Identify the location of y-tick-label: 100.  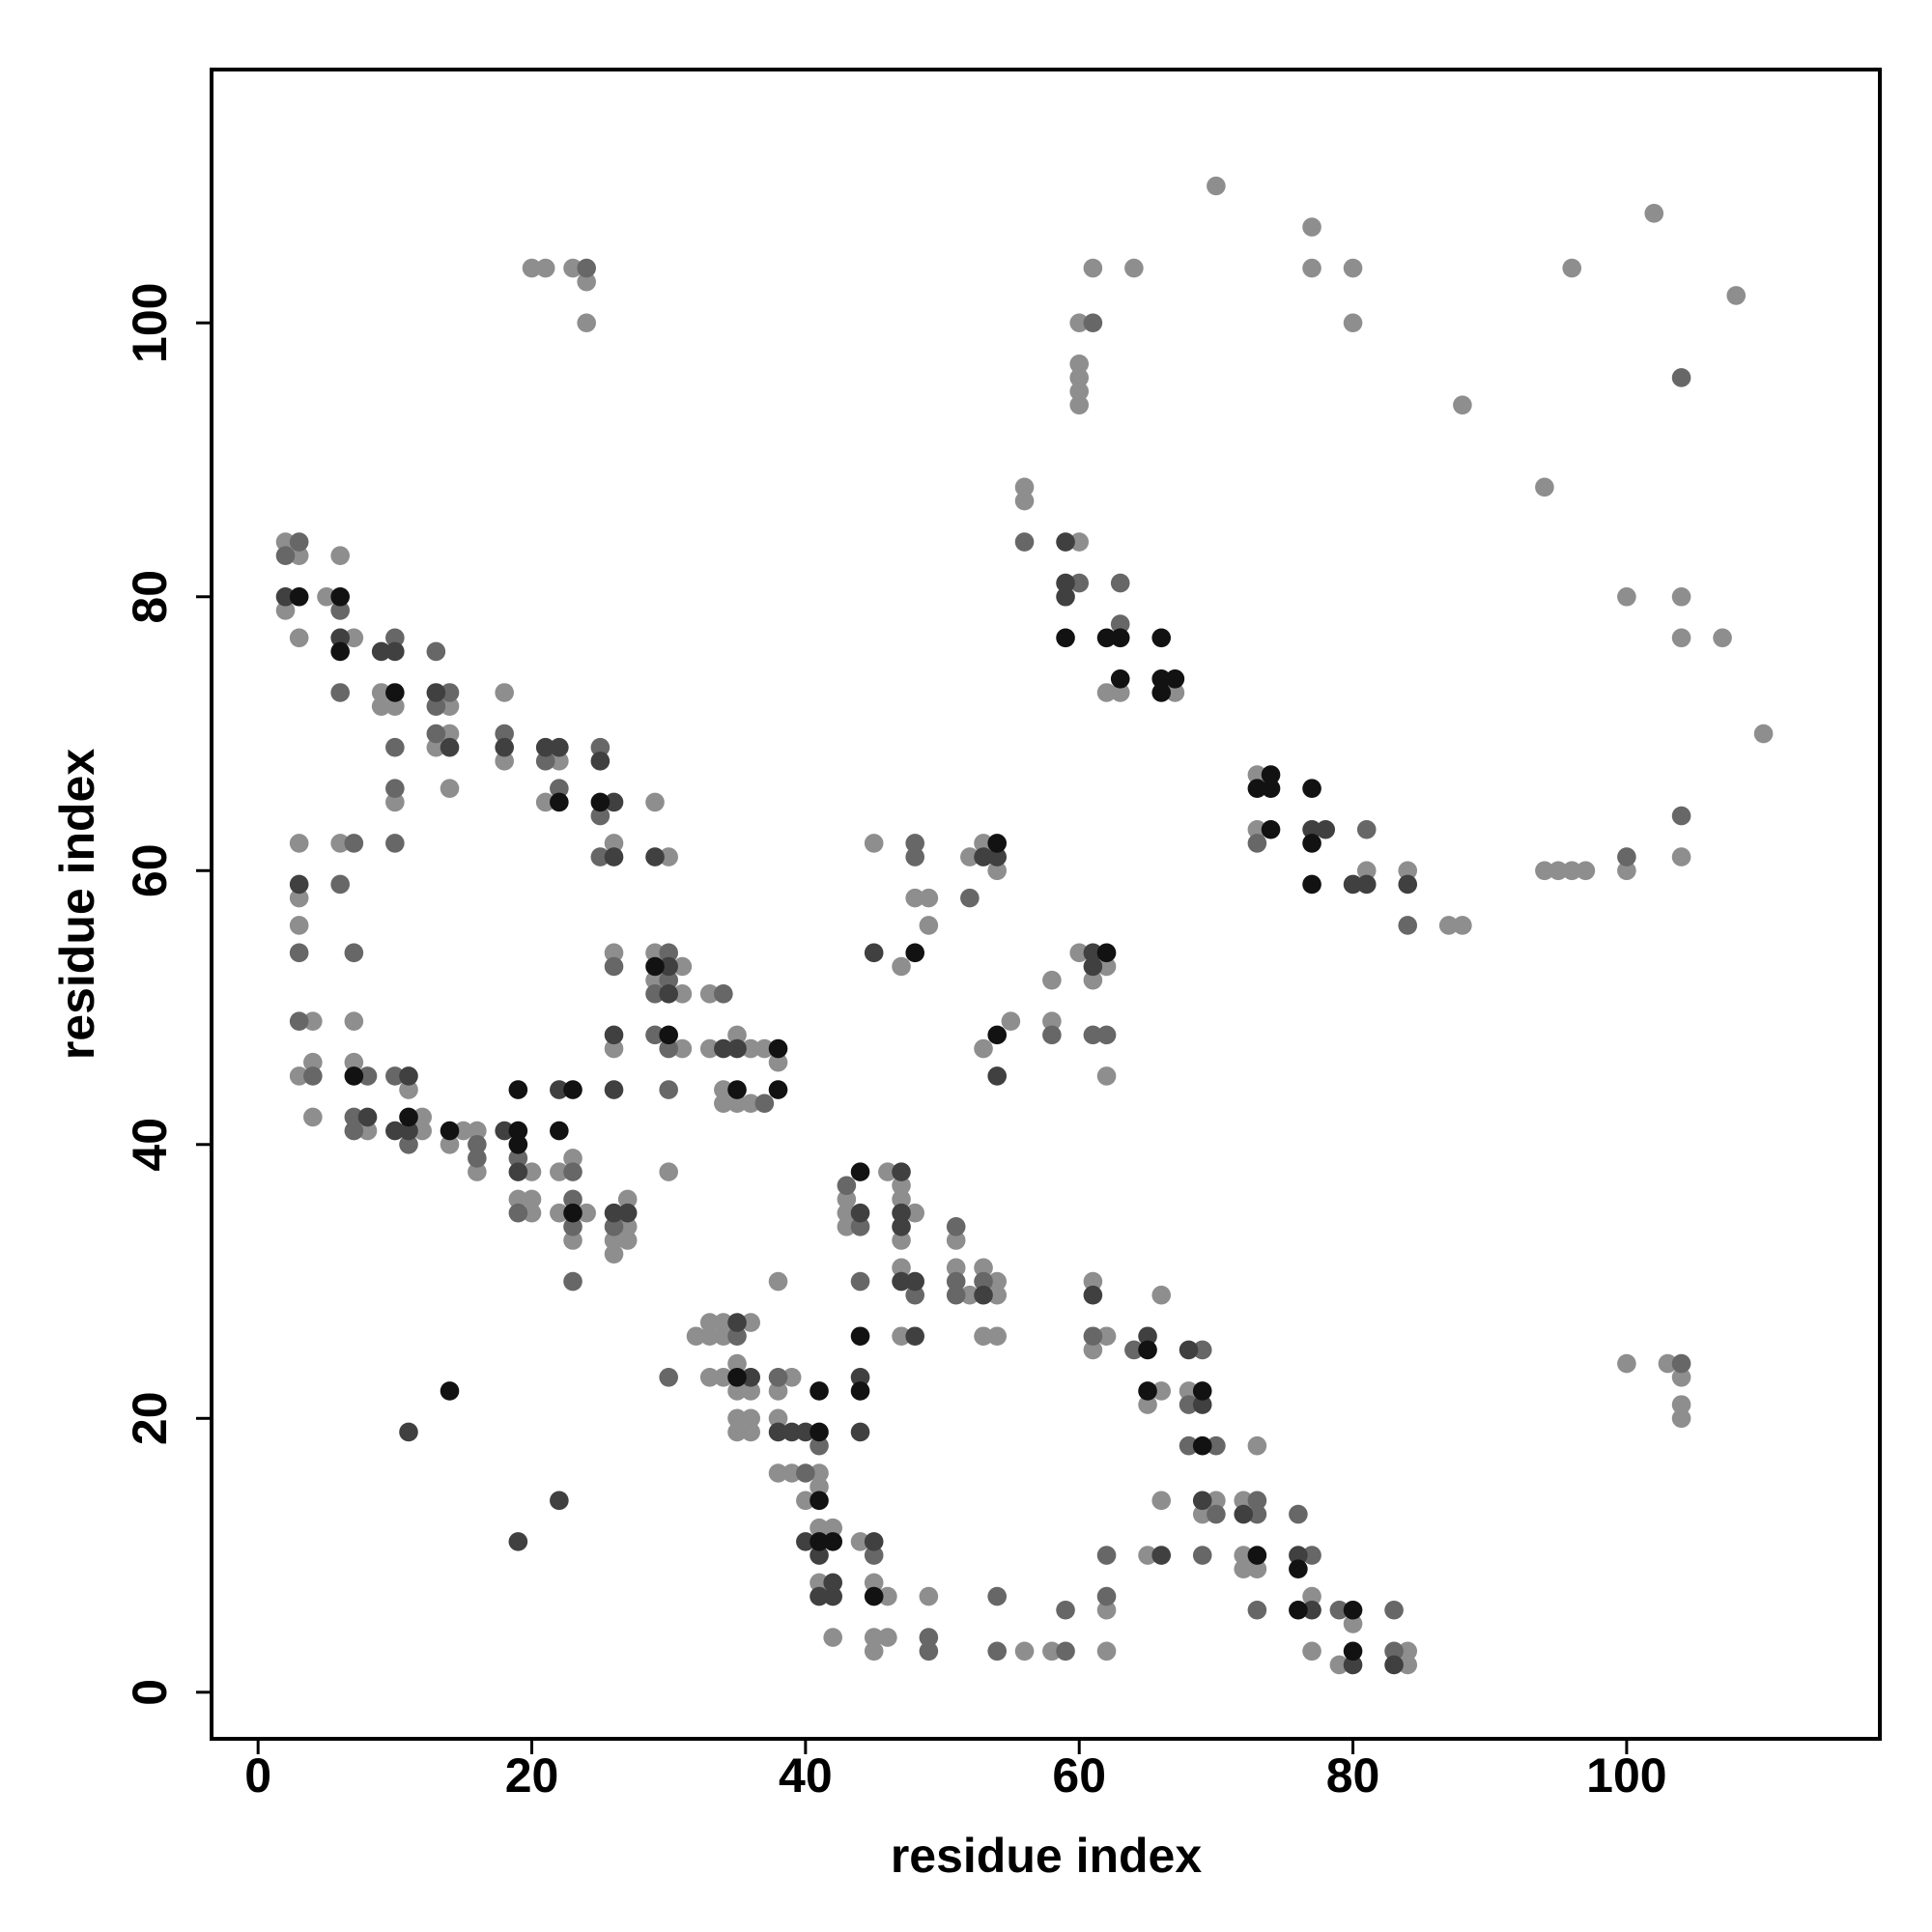
(150, 323).